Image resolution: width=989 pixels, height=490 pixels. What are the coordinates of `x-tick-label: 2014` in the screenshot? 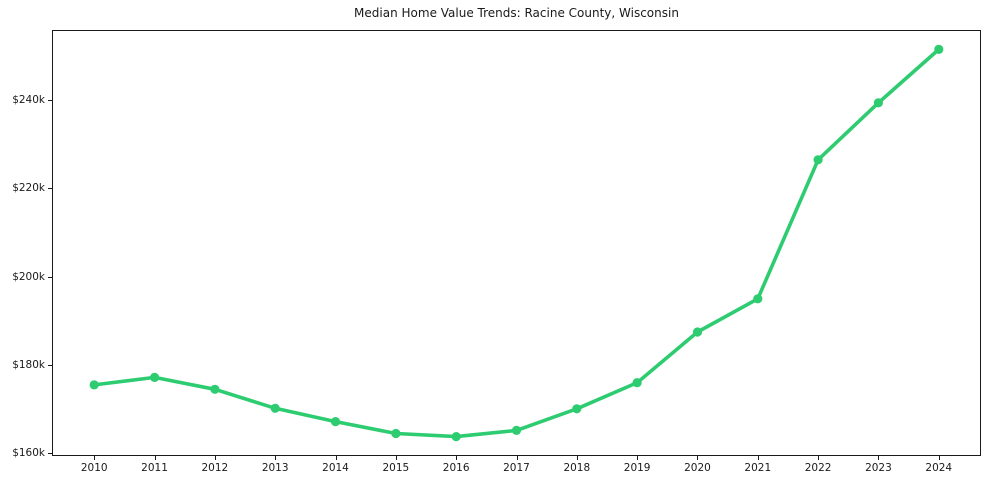 It's located at (335, 468).